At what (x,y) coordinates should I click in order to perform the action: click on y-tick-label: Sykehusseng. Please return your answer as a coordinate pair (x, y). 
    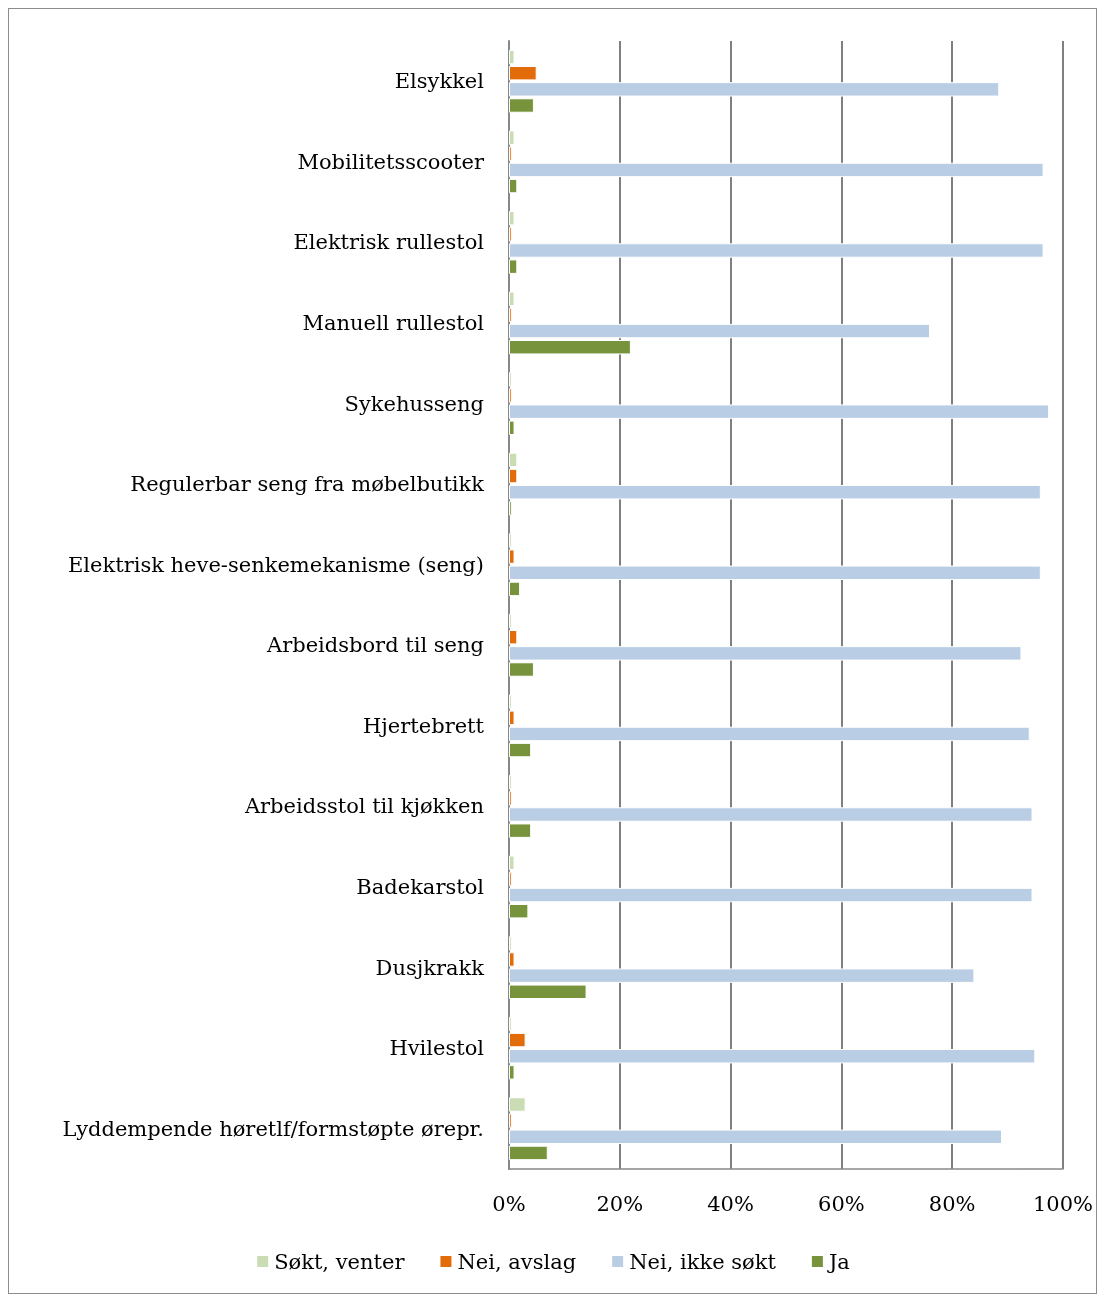
    Looking at the image, I should click on (414, 403).